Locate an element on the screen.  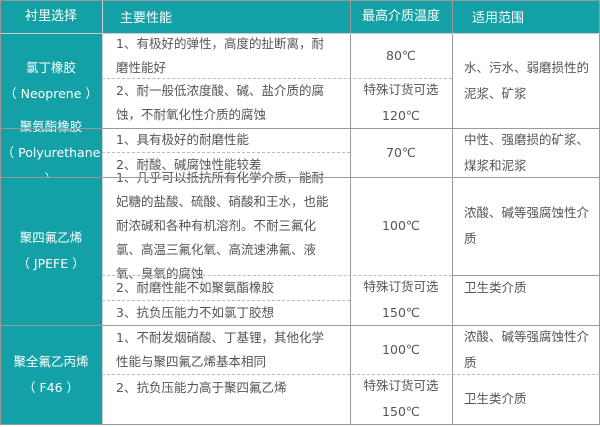
usage-text: 中性、强磨损的矿浆、煤浆和泥浆 is located at coordinates (527, 152).